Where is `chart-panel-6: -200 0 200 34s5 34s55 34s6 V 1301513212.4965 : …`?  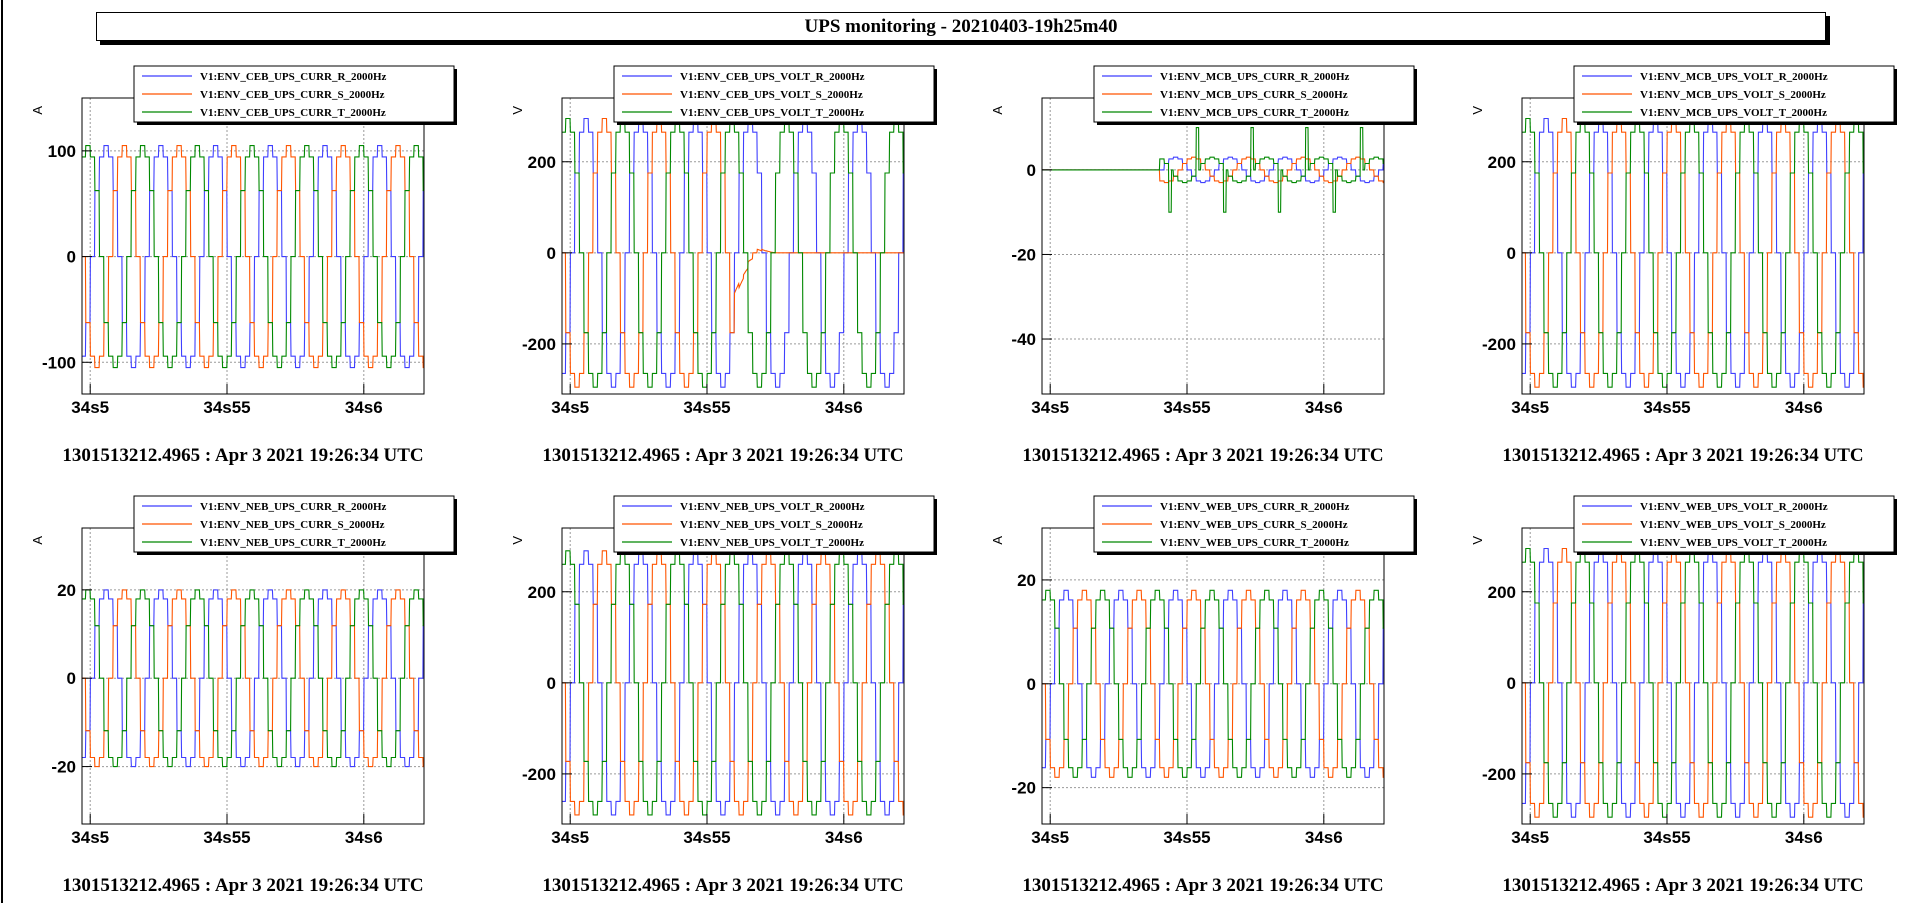
chart-panel-6: -200 0 200 34s5 34s55 34s6 V 1301513212.4965 : … is located at coordinates (723, 695).